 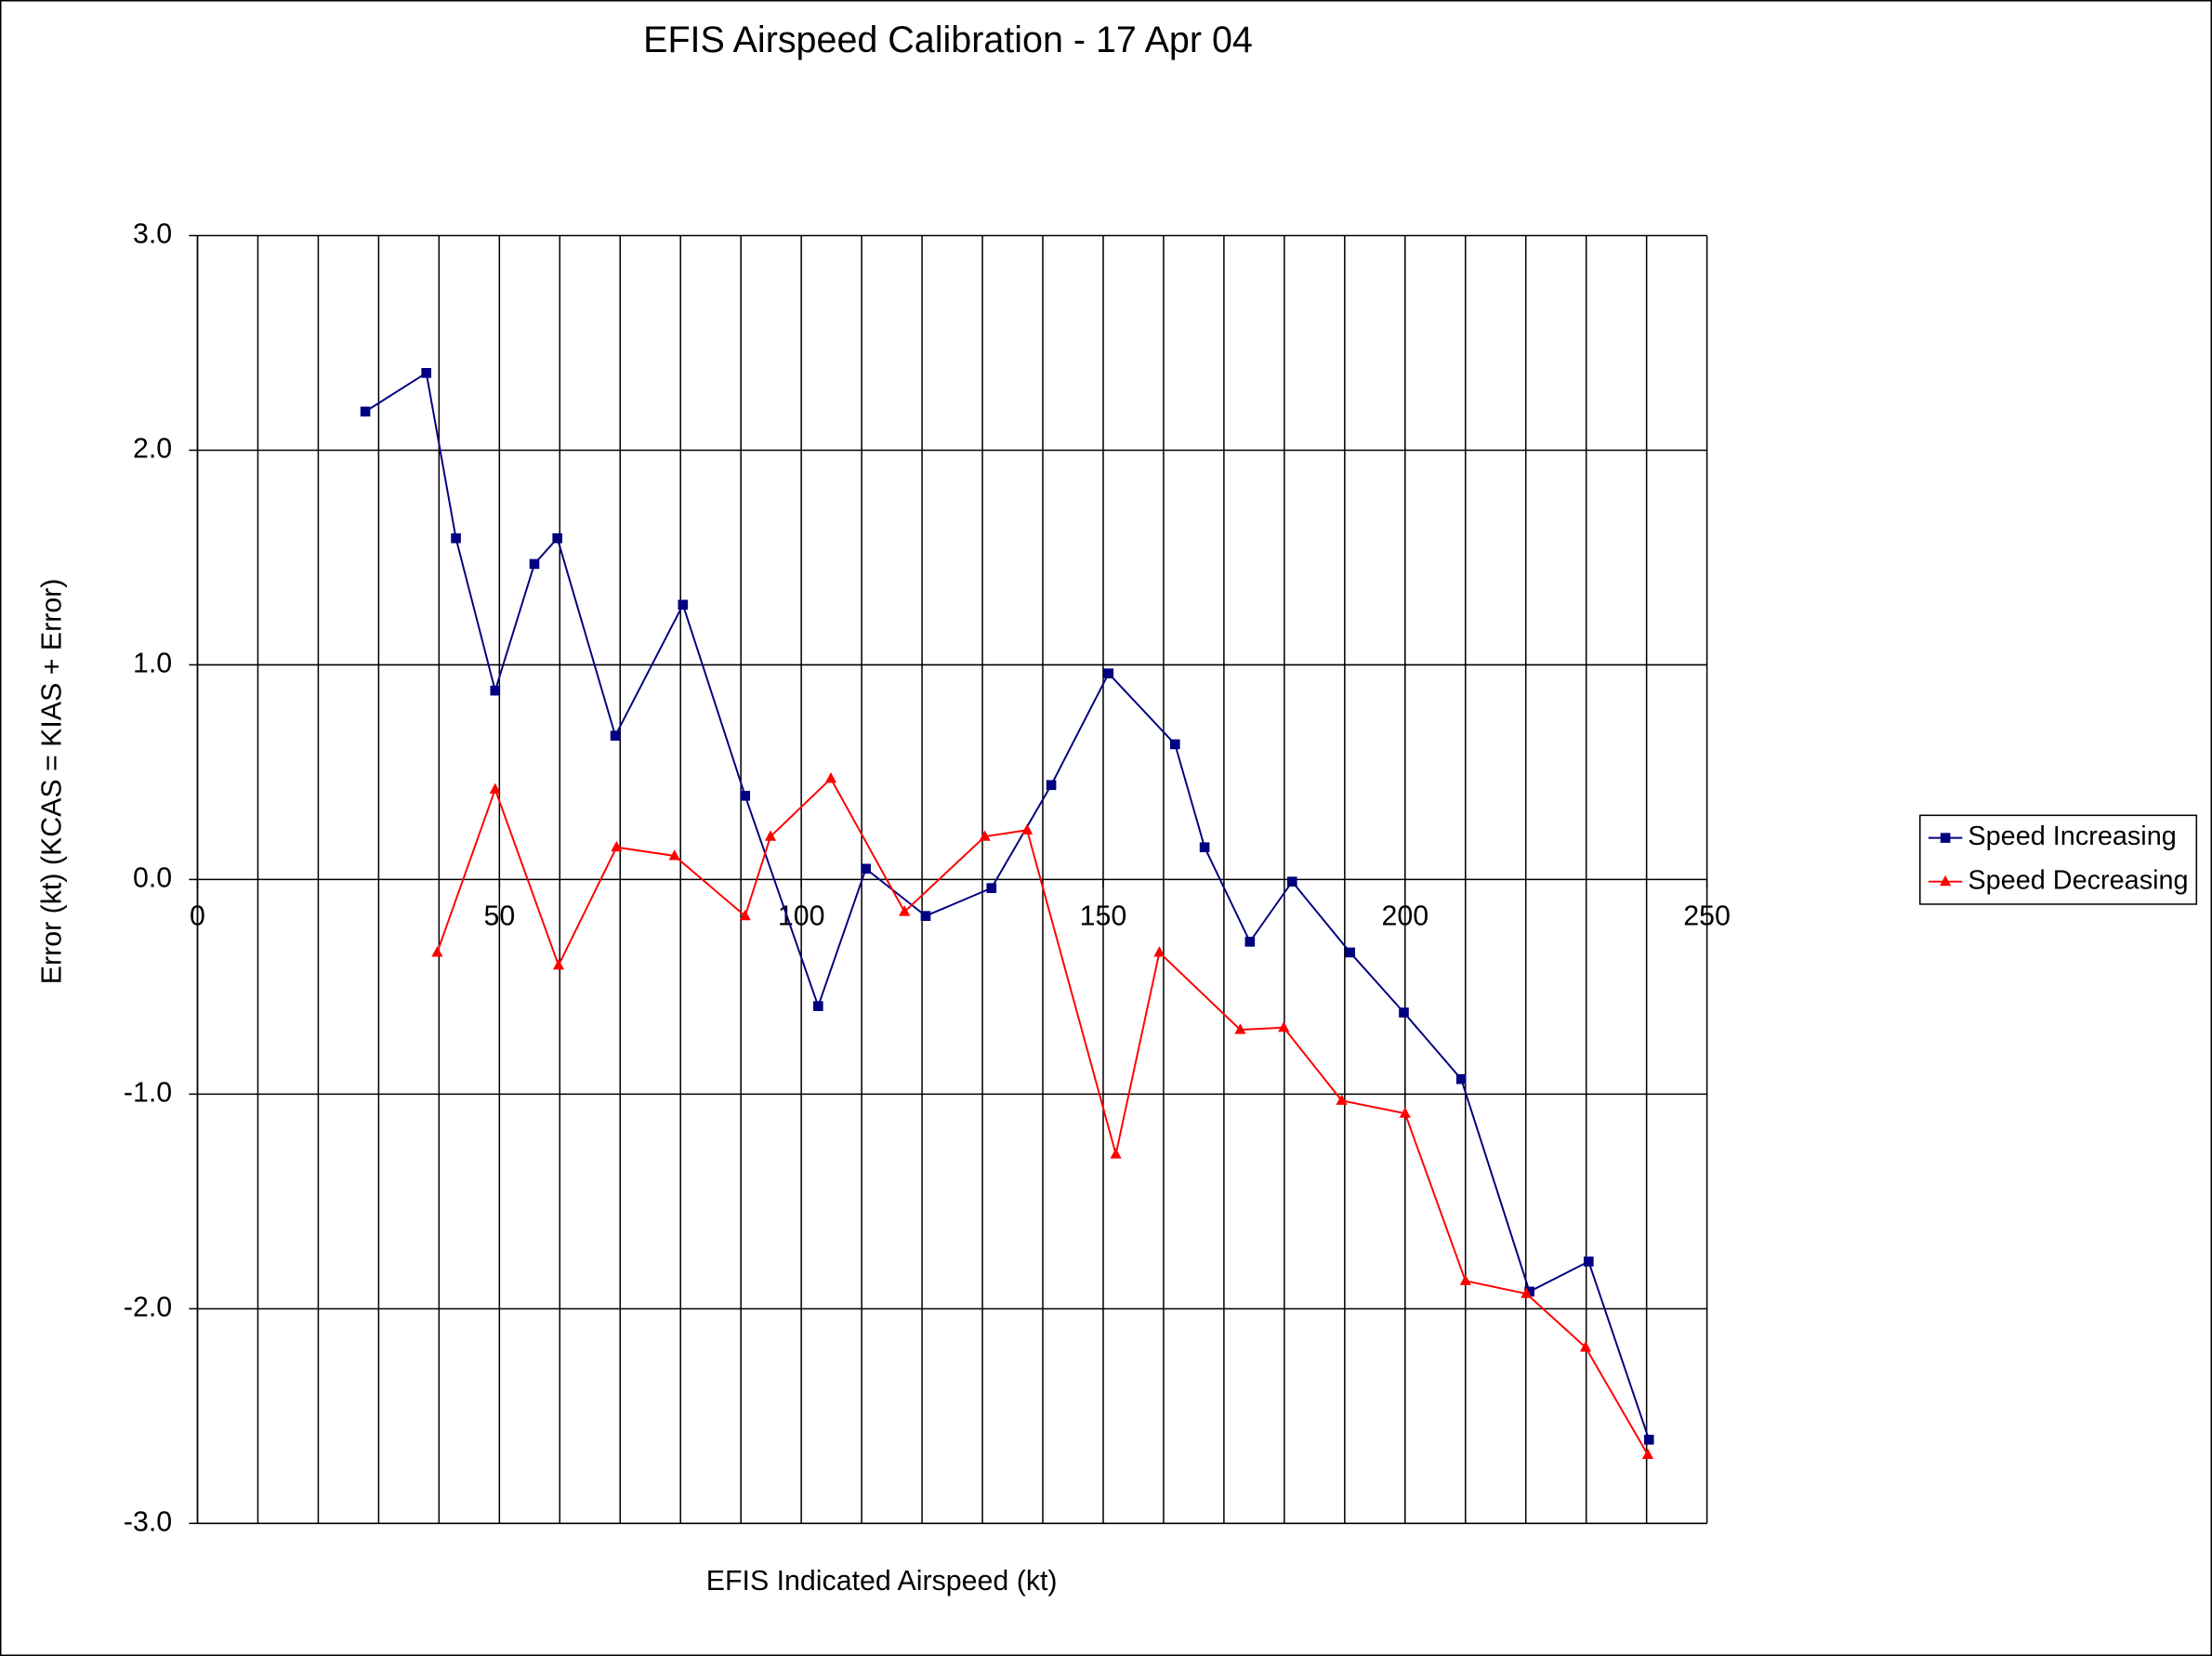 I want to click on y-tick-label: 0.0, so click(x=152, y=877).